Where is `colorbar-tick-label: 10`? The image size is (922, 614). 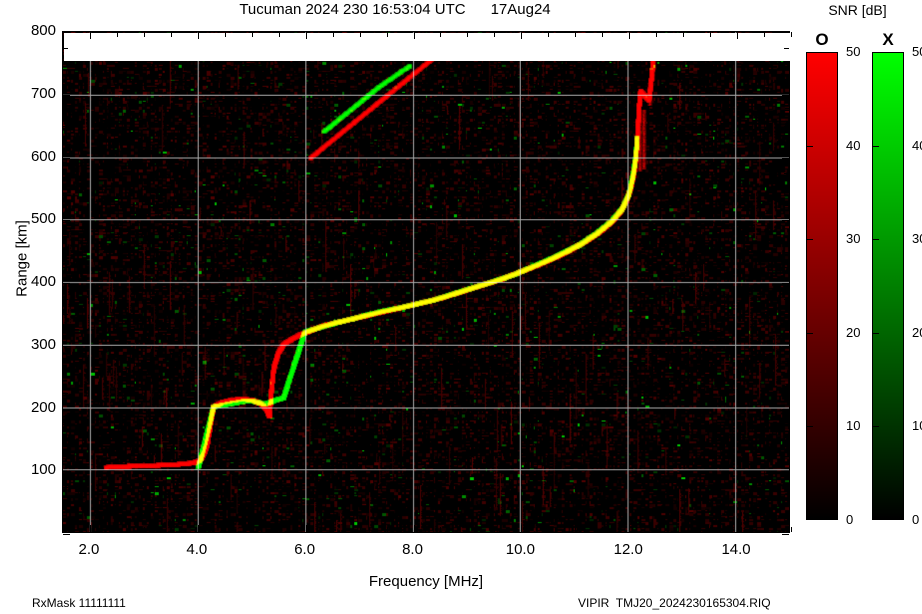 colorbar-tick-label: 10 is located at coordinates (853, 426).